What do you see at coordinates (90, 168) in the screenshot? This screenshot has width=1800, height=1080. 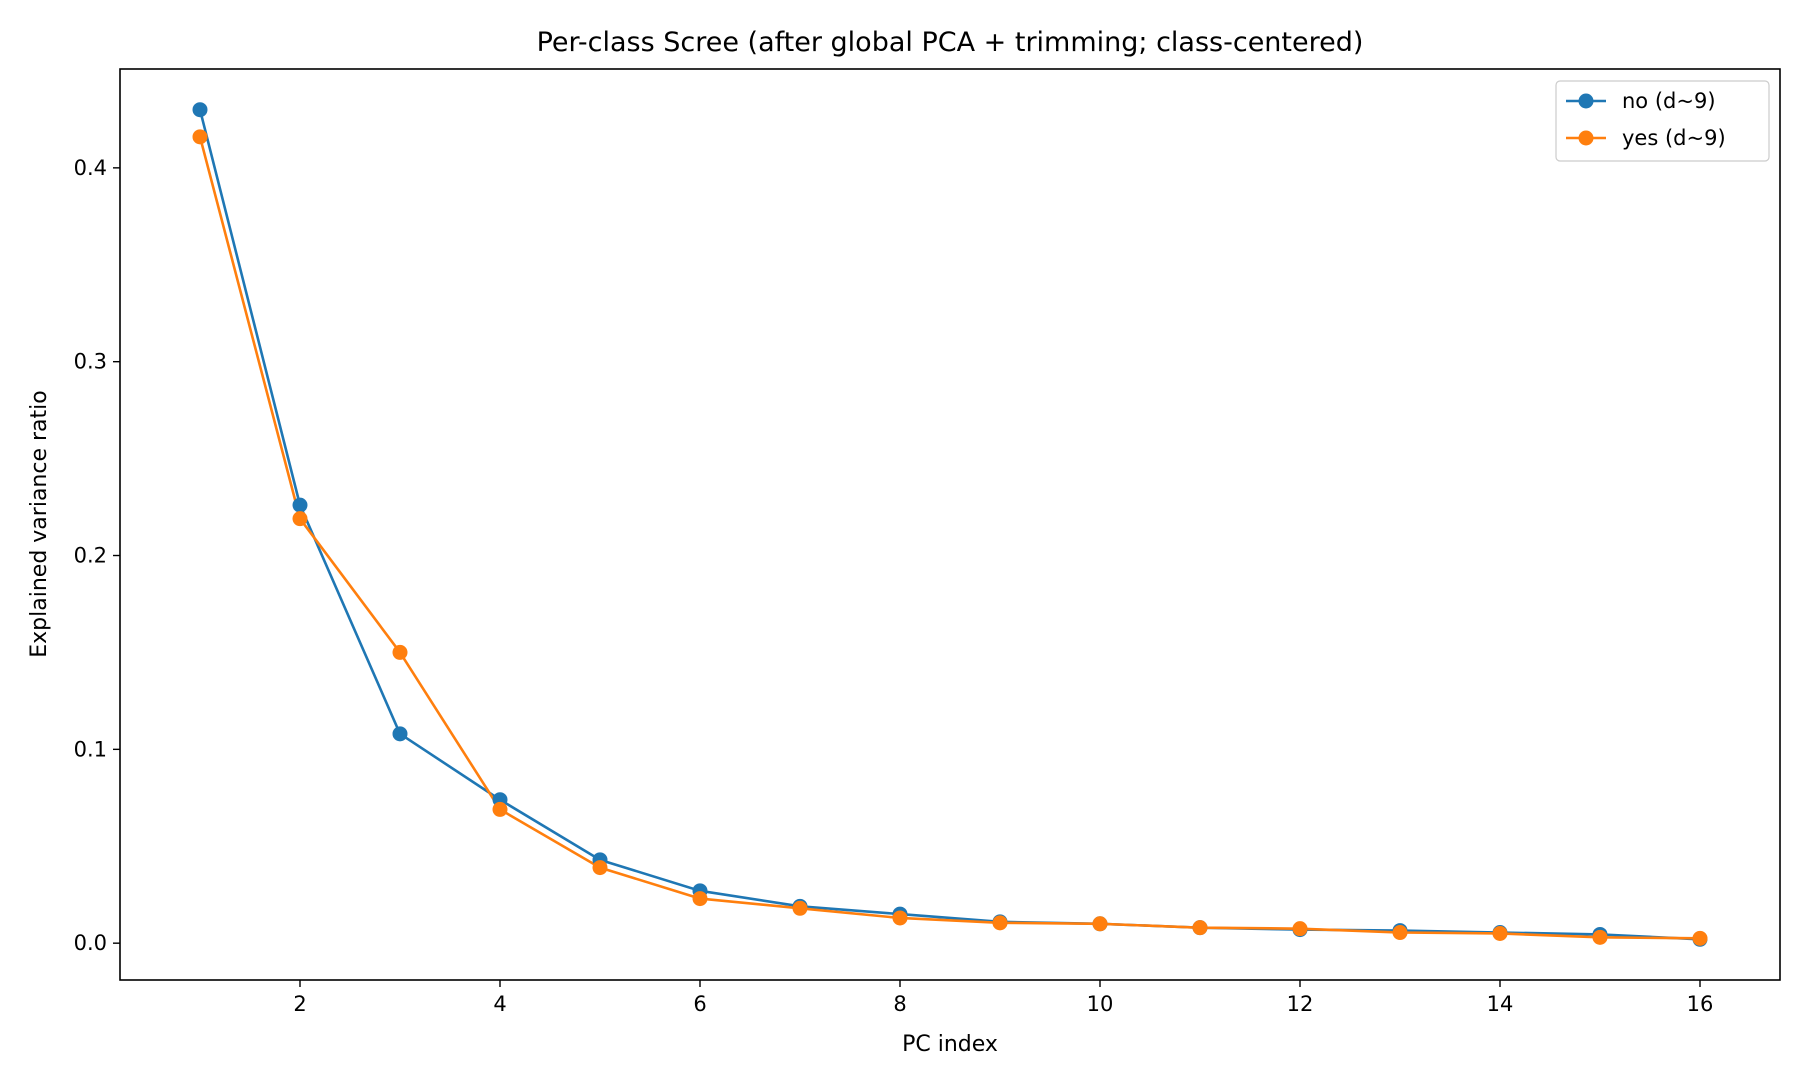 I see `y-tick-label: 0.4` at bounding box center [90, 168].